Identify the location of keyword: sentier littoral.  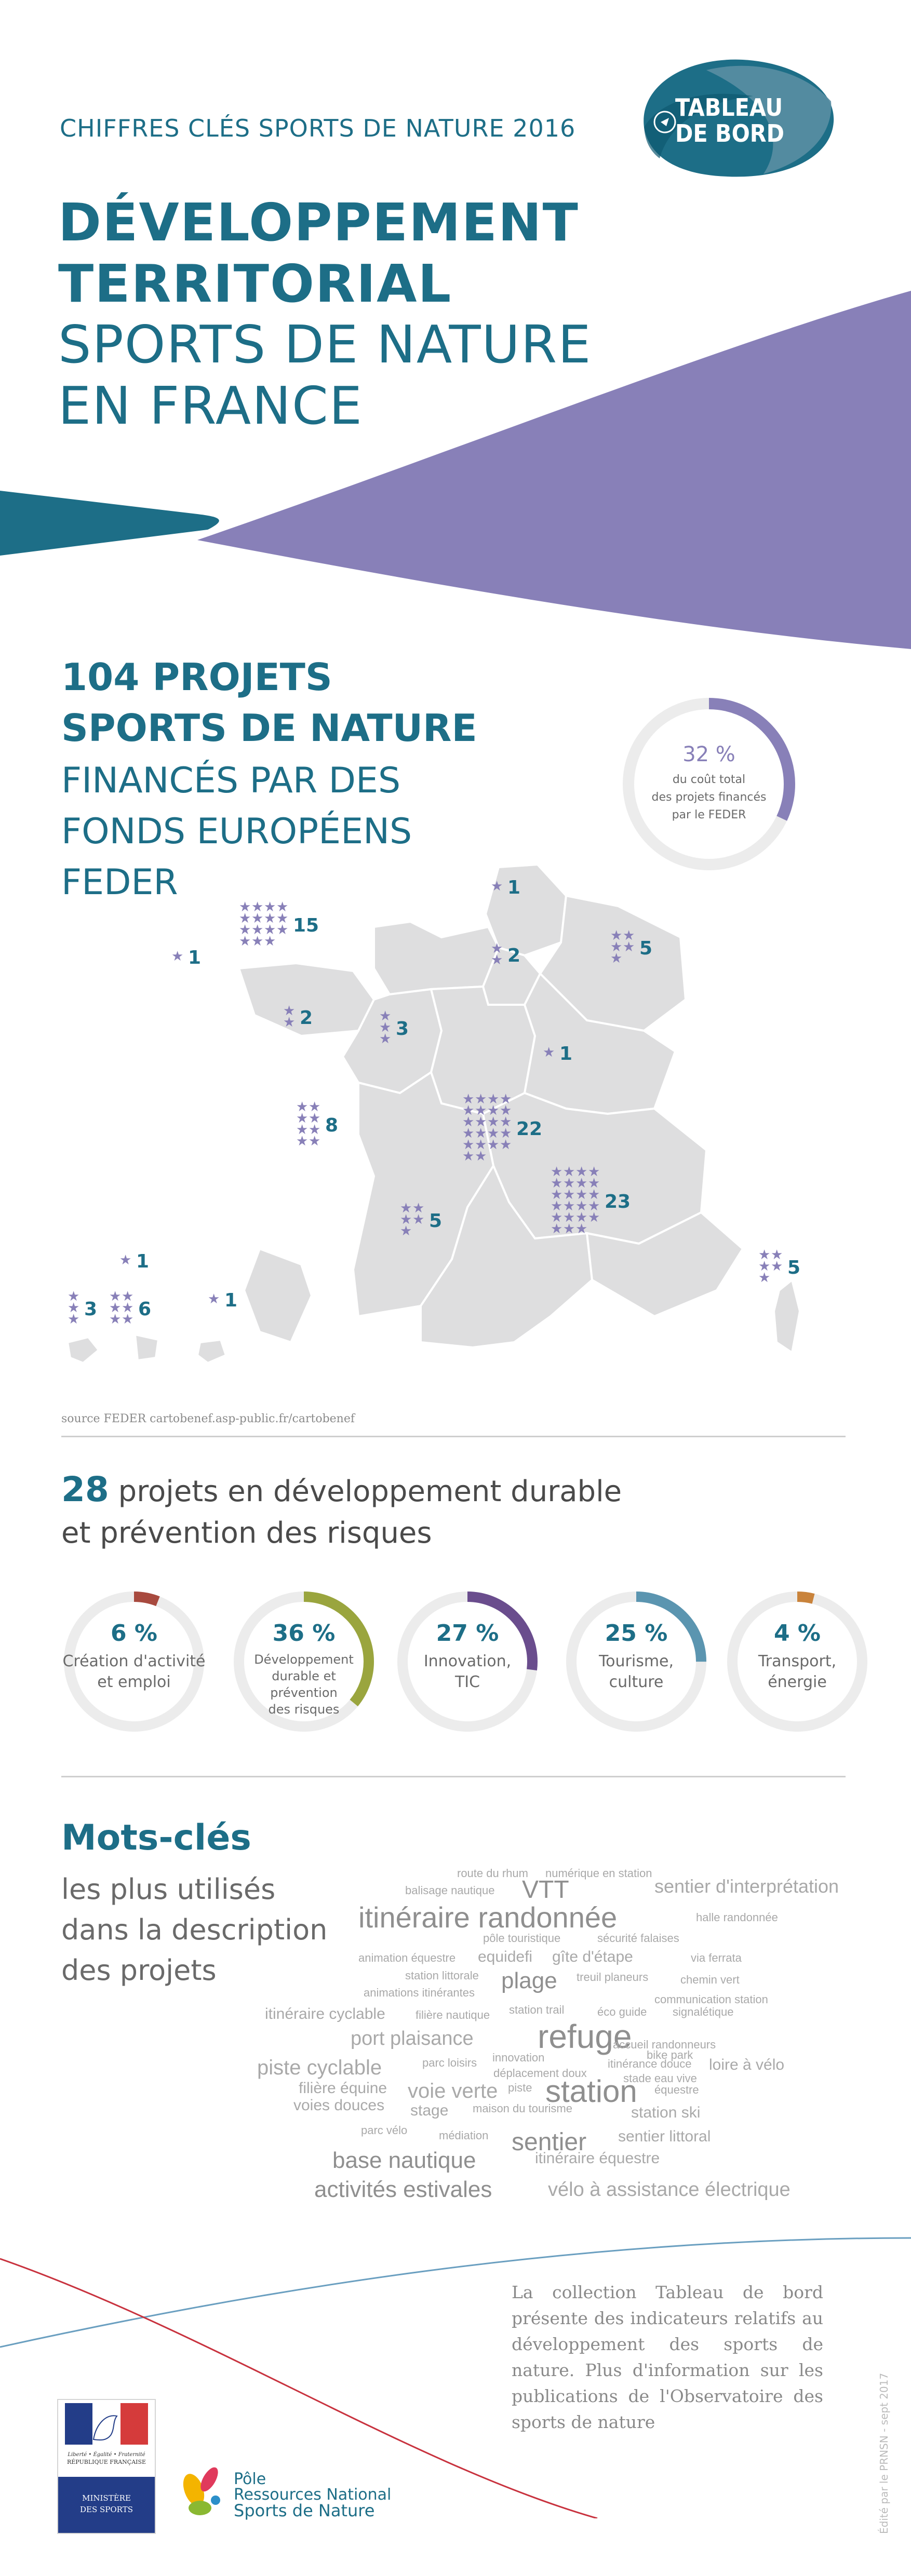
(665, 2136).